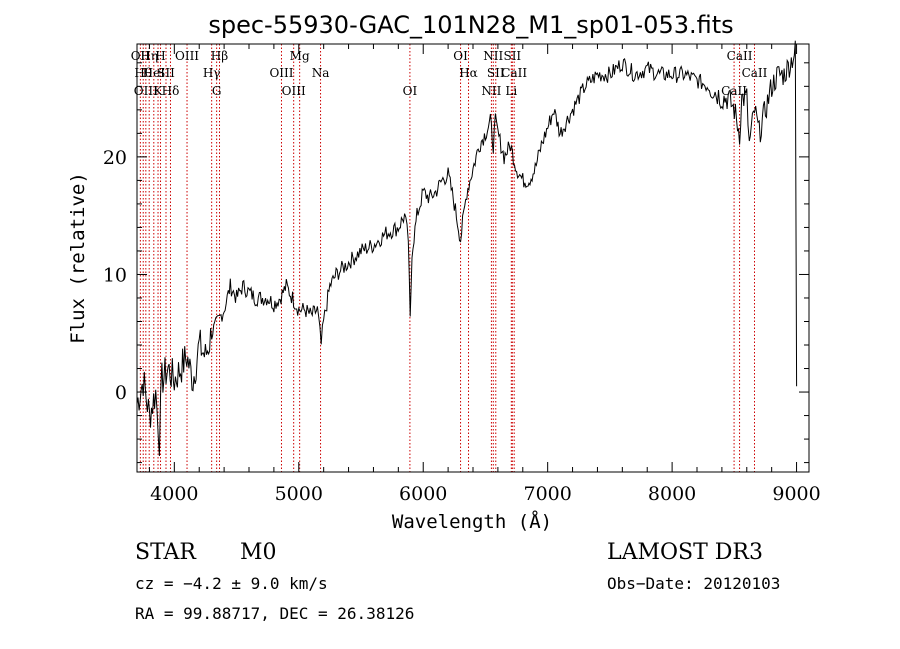  Describe the element at coordinates (160, 56) in the screenshot. I see `line-marker-label: H` at that location.